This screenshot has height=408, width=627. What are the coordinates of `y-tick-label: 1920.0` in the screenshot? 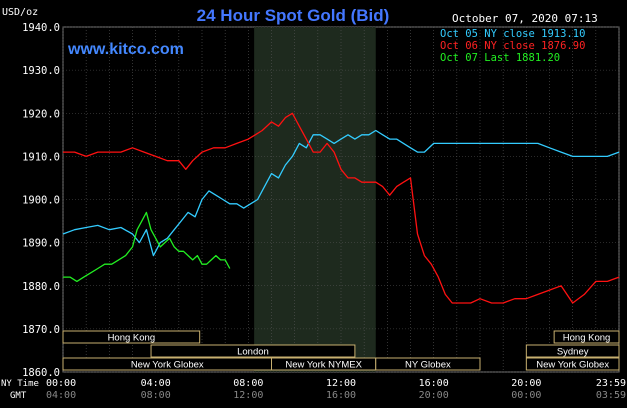 It's located at (41, 114).